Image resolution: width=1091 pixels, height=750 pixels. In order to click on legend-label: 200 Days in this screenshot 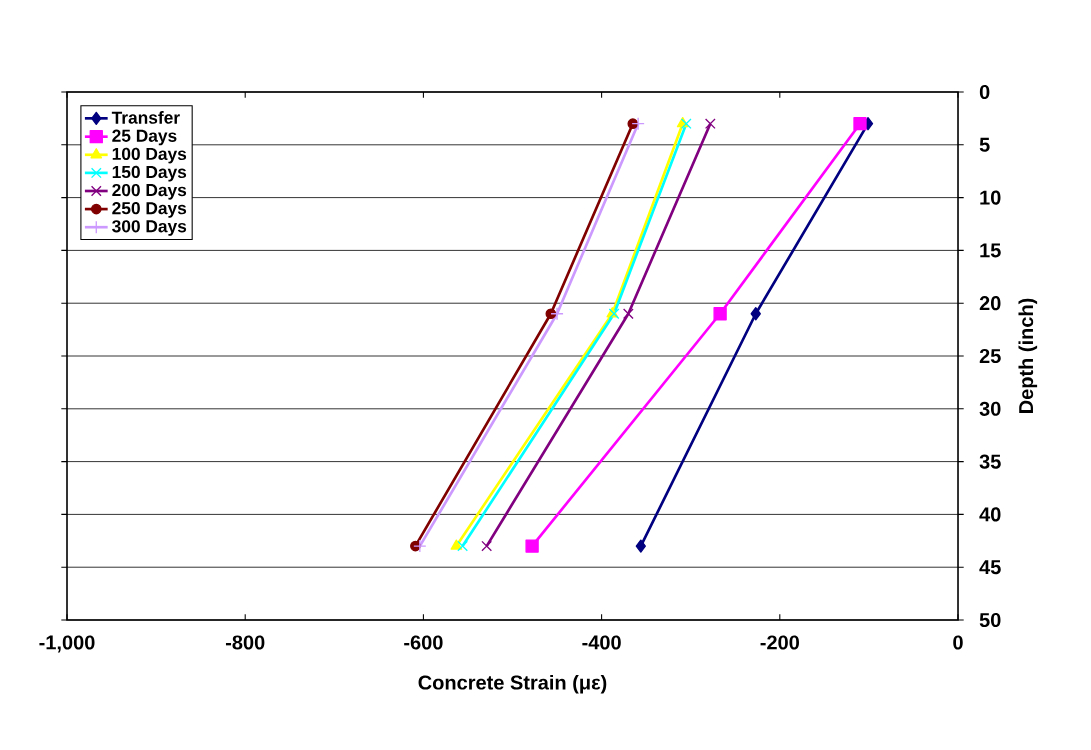, I will do `click(149, 191)`.